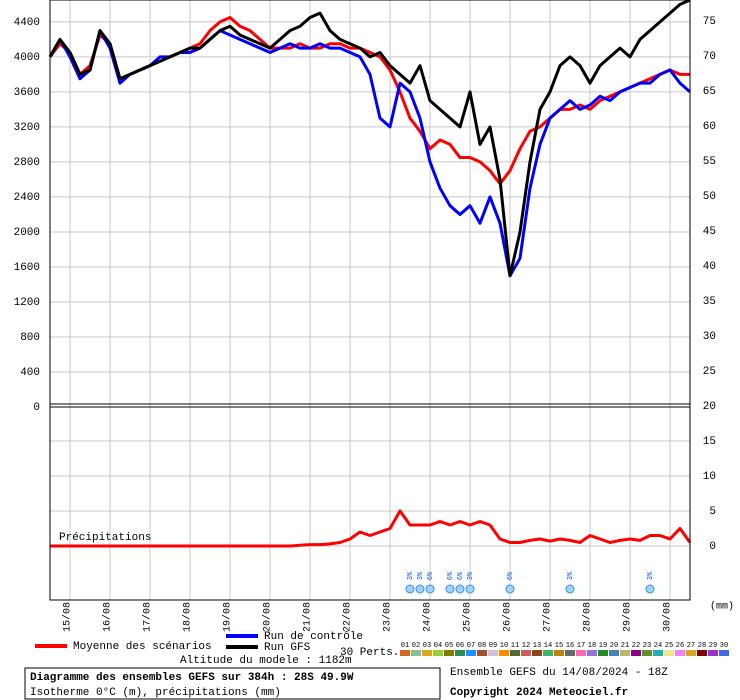  What do you see at coordinates (709, 302) in the screenshot?
I see `y2-tick-label: 35` at bounding box center [709, 302].